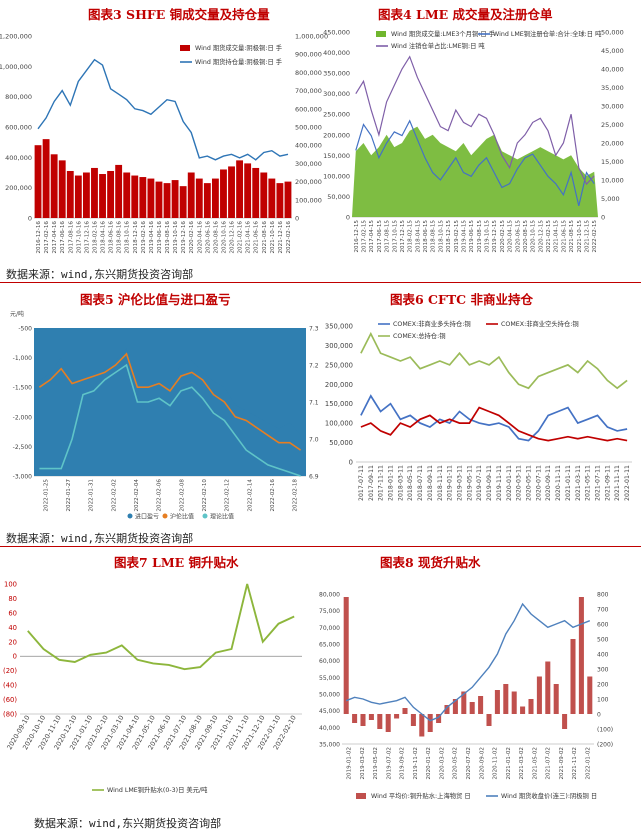  Describe the element at coordinates (12, 613) in the screenshot. I see `y-tick-label: 60` at that location.